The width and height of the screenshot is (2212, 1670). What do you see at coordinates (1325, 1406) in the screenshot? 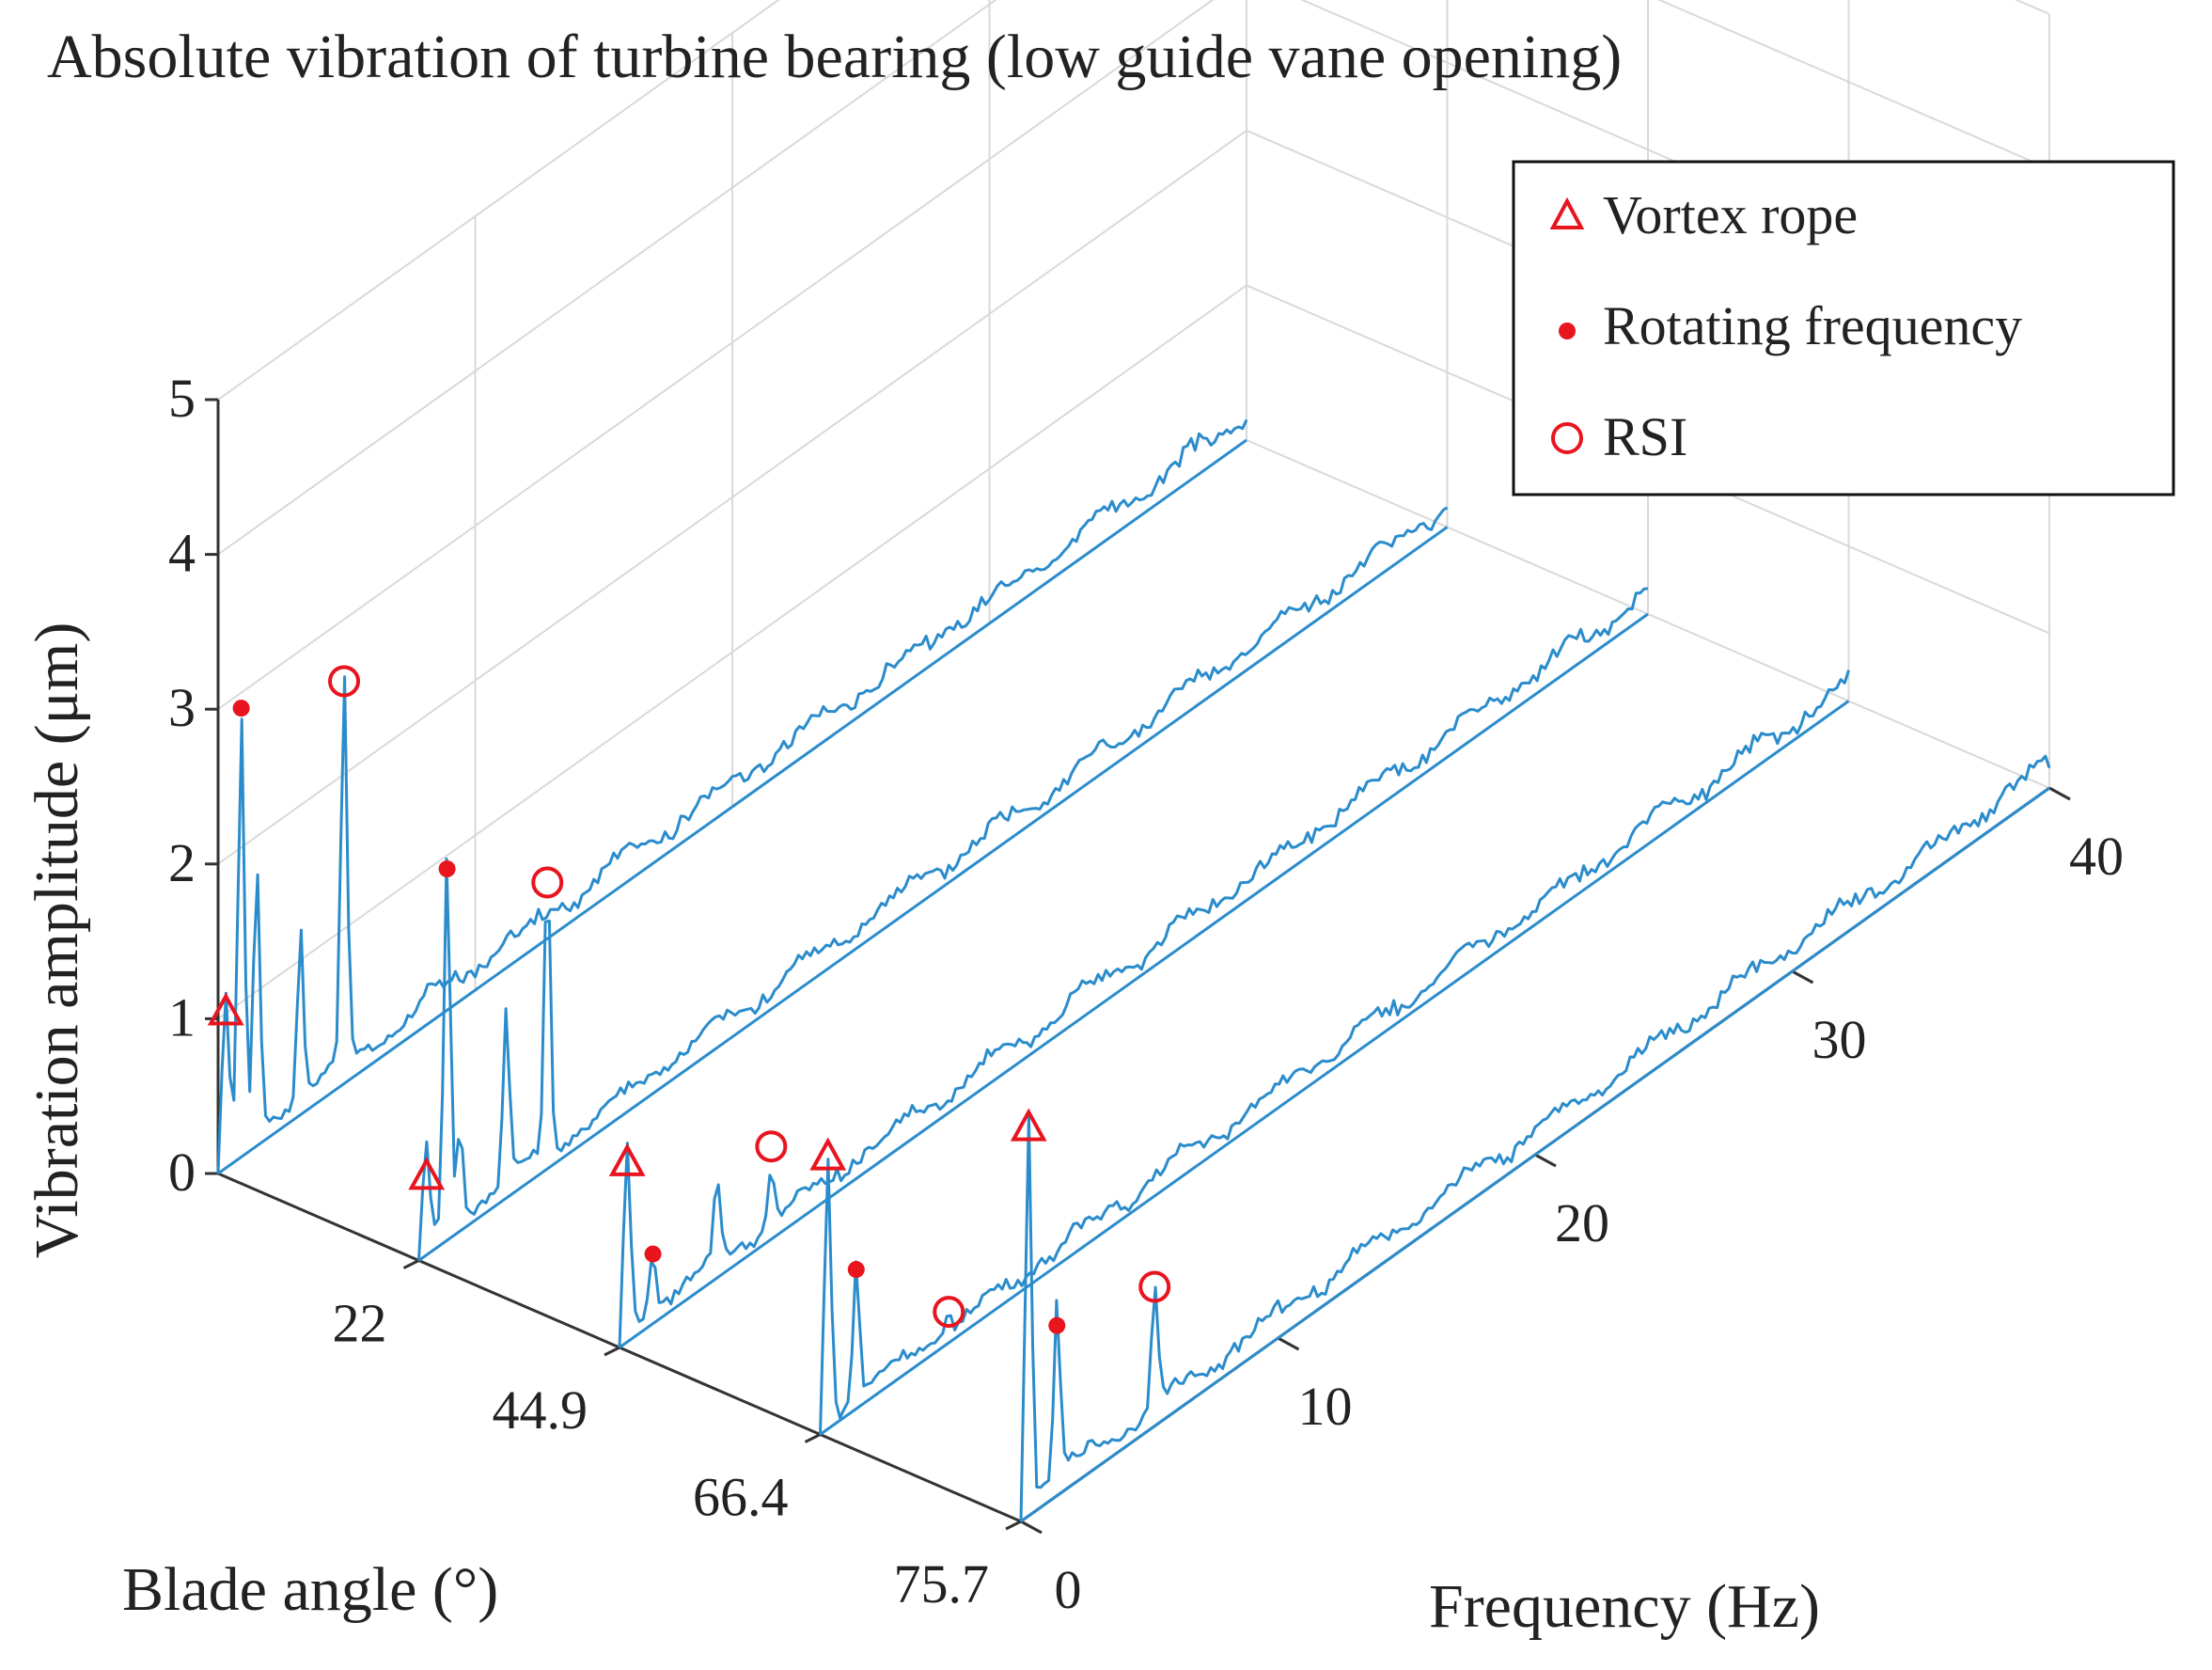
I see `x-tick-label: 10` at bounding box center [1325, 1406].